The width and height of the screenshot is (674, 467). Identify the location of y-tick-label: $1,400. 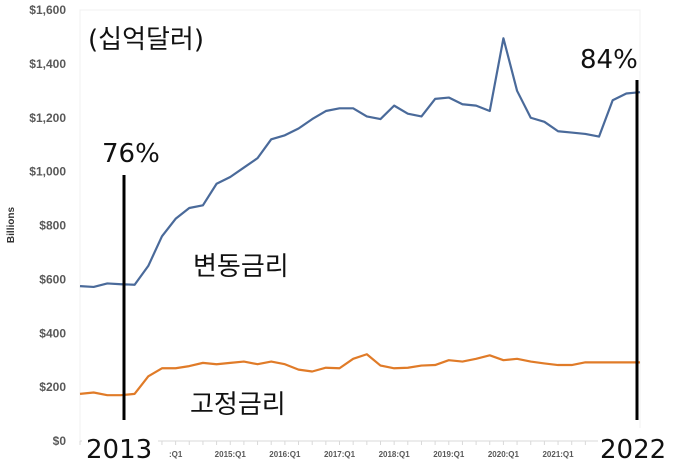
(47, 64).